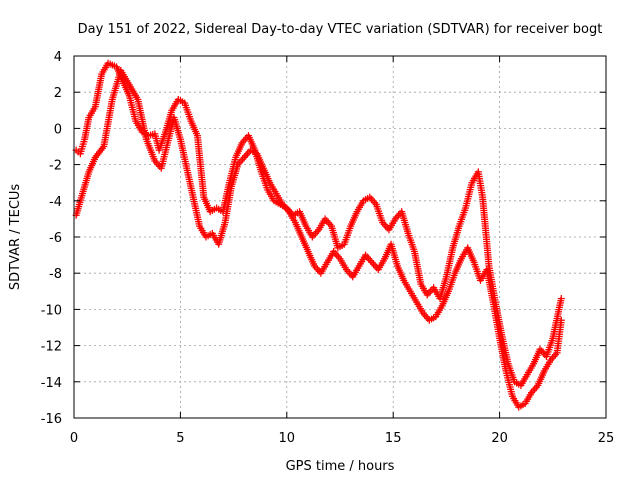  What do you see at coordinates (499, 438) in the screenshot?
I see `x-tick-label: 20` at bounding box center [499, 438].